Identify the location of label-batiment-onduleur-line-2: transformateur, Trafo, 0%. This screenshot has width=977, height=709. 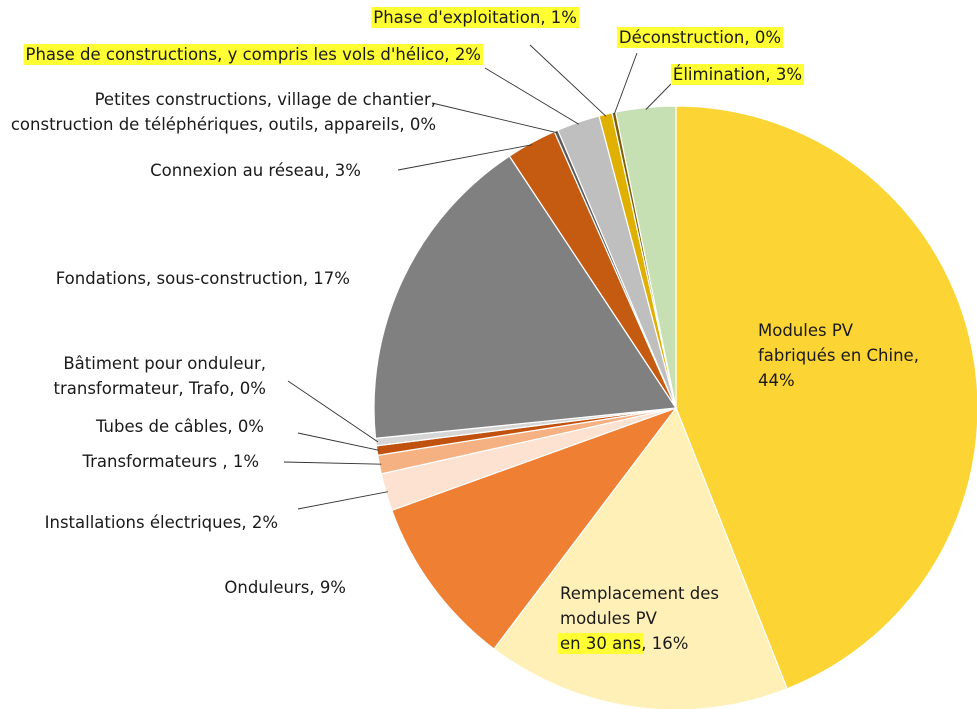
(160, 388).